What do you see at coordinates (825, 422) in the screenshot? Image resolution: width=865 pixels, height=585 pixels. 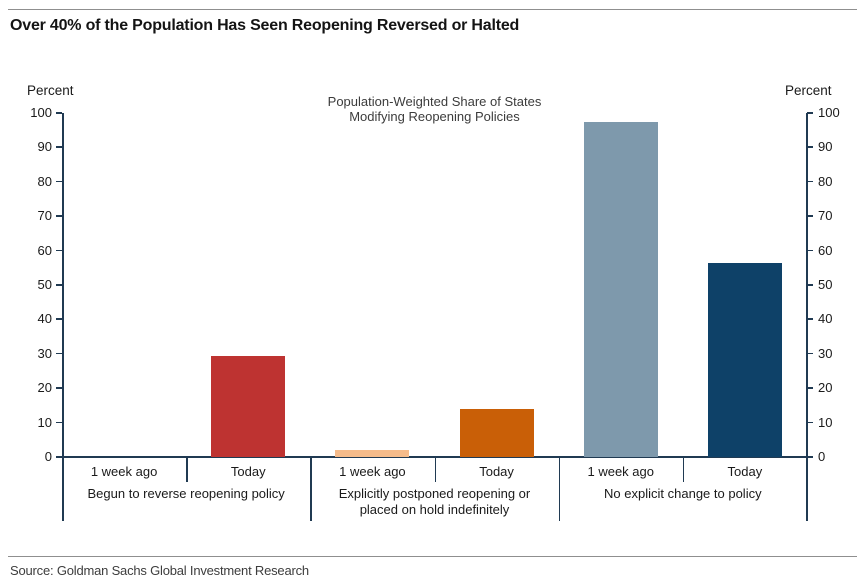 I see `right-axis-tick-label: 10` at bounding box center [825, 422].